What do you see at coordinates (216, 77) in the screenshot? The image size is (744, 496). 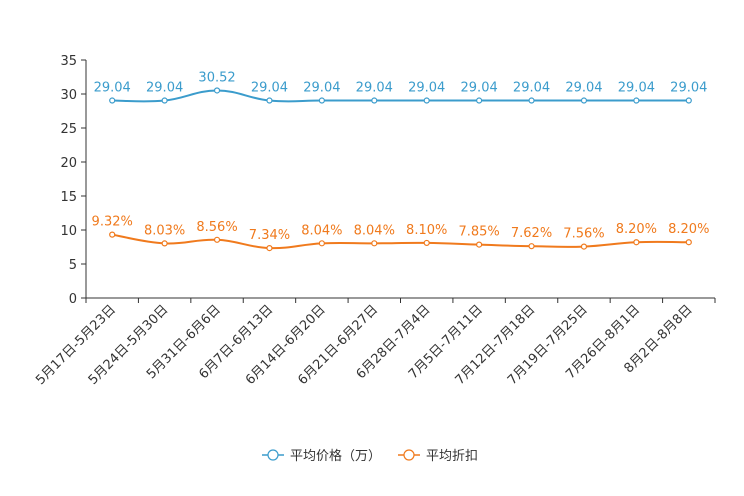 I see `data-label: 30.52` at bounding box center [216, 77].